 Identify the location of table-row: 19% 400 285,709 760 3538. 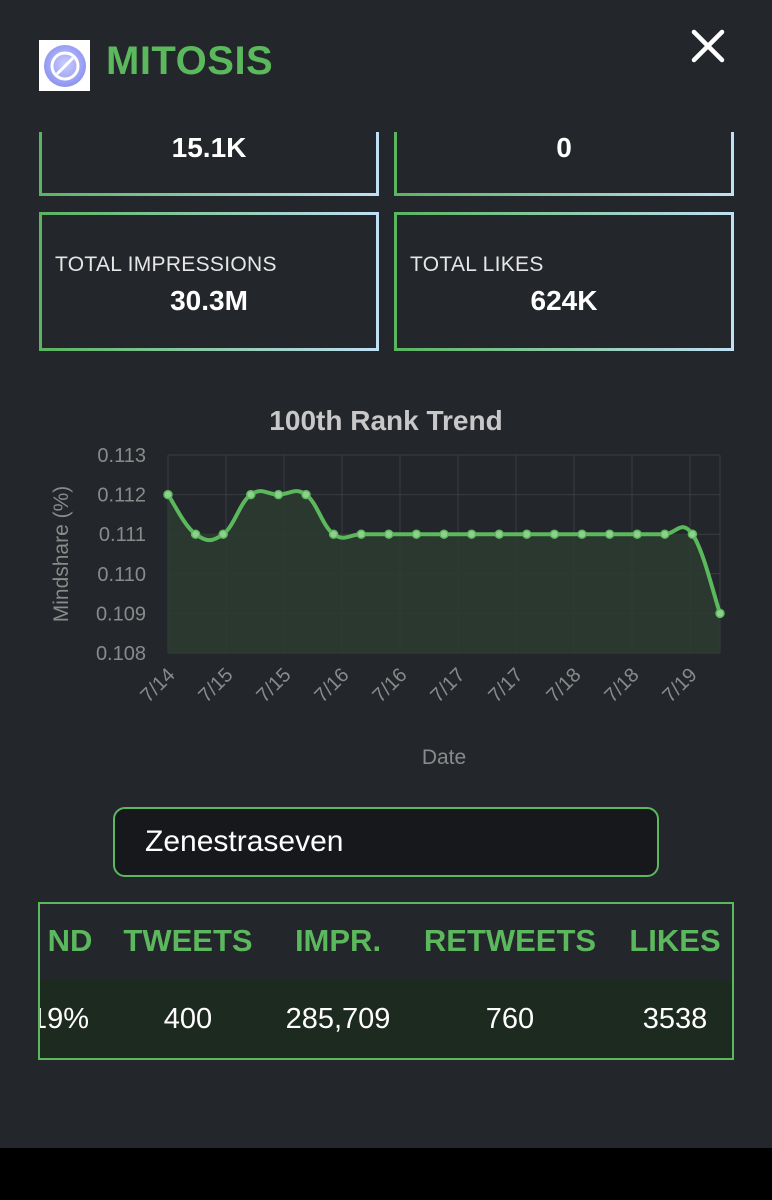
(386, 1019).